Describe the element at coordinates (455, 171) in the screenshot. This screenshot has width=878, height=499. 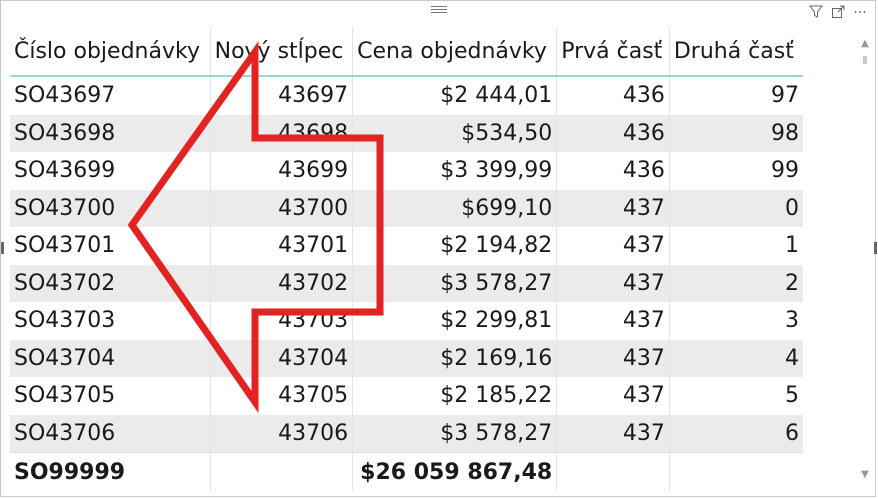
I see `table-cell: $3 399,99` at that location.